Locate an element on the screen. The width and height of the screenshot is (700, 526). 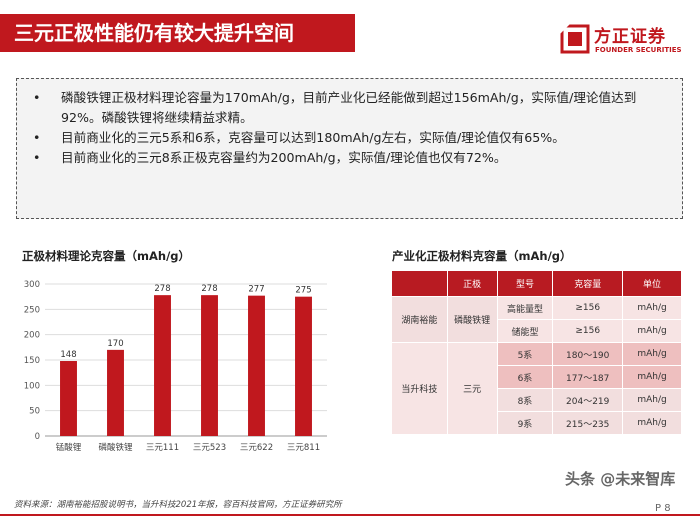
table-row: 8系 204～219 mAh/g is located at coordinates (537, 400).